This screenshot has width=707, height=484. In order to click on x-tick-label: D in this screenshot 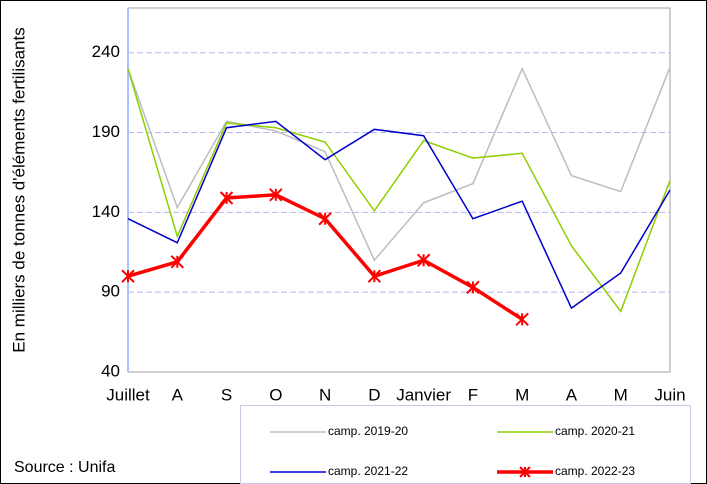, I will do `click(374, 394)`.